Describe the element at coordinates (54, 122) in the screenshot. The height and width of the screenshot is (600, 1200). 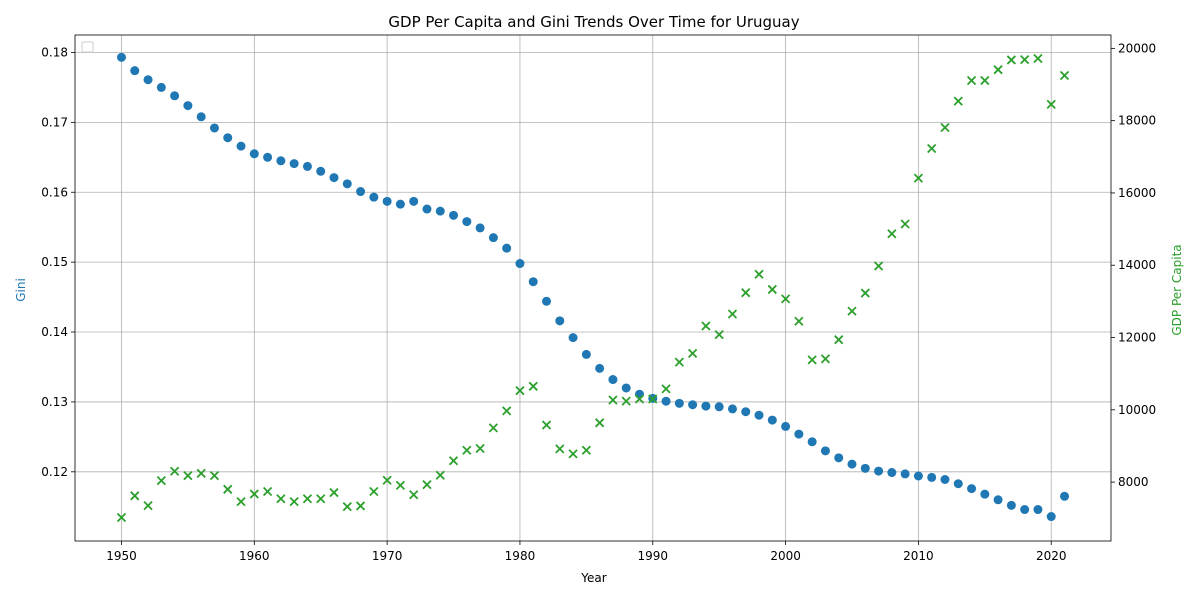
I see `y-left-tick-label: 0.17` at that location.